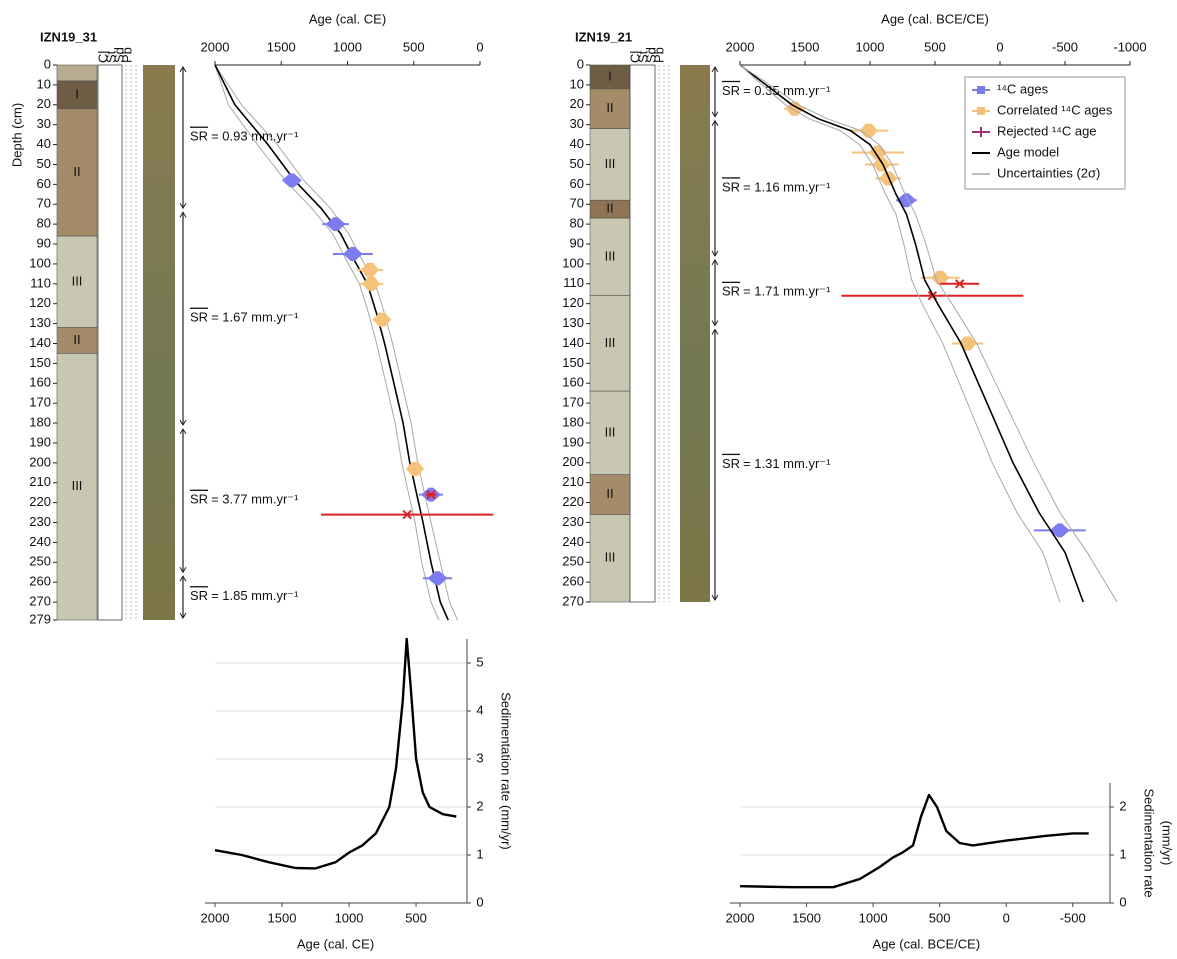 The width and height of the screenshot is (1177, 959). I want to click on sr-label: SR = 1.67 mm.yr⁻¹, so click(244, 317).